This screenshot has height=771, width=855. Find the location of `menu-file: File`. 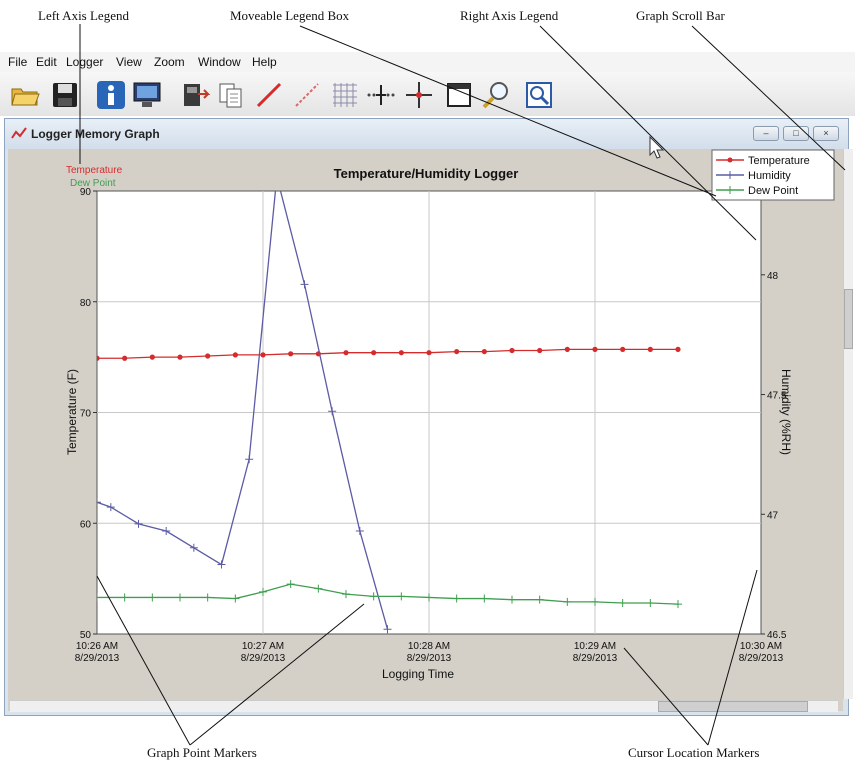

menu-file: File is located at coordinates (18, 62).